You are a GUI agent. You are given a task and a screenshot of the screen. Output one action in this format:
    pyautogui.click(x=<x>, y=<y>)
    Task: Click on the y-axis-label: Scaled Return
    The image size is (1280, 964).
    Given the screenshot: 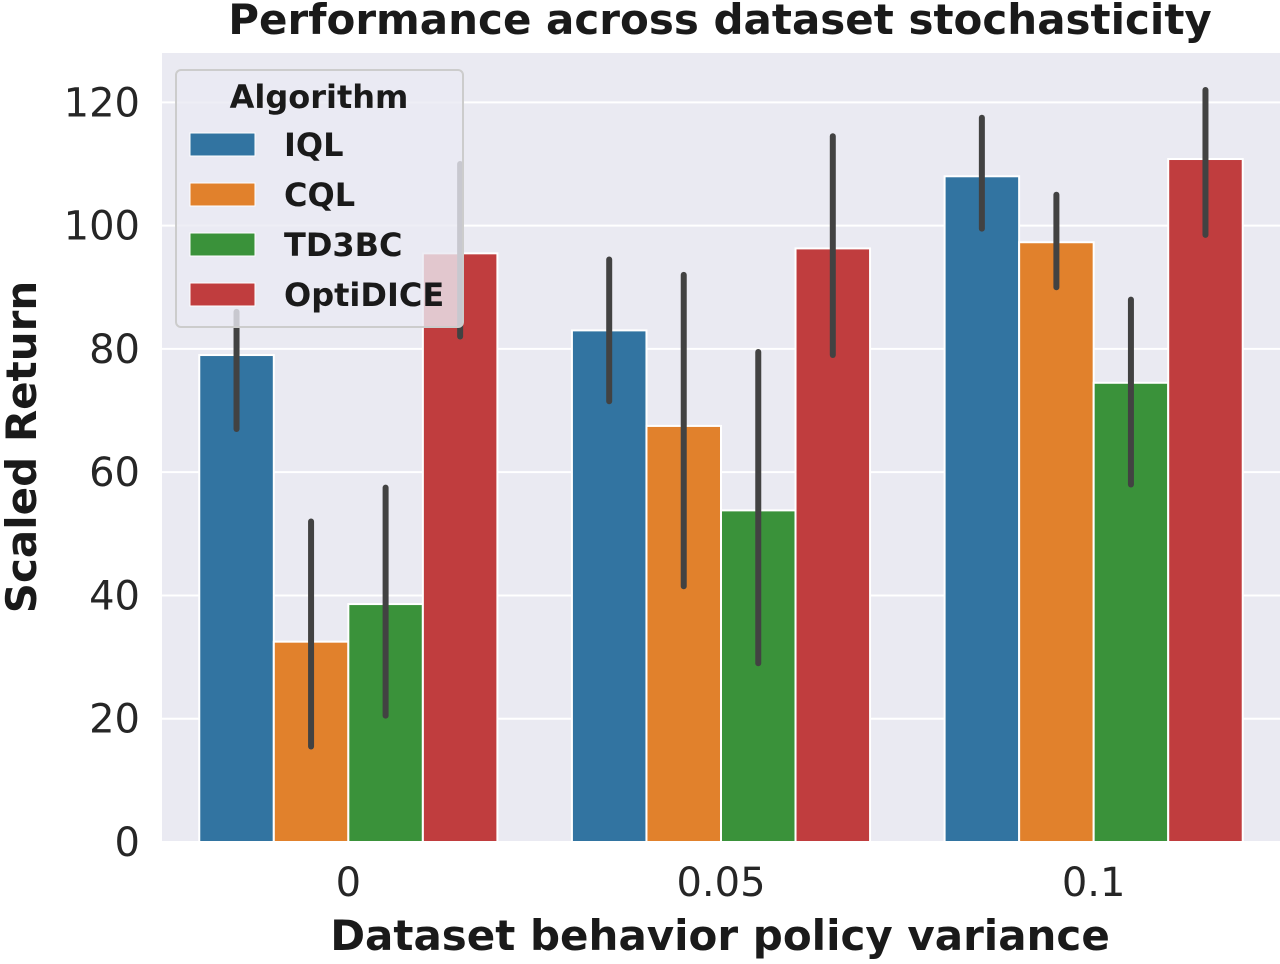 What is the action you would take?
    pyautogui.click(x=23, y=447)
    